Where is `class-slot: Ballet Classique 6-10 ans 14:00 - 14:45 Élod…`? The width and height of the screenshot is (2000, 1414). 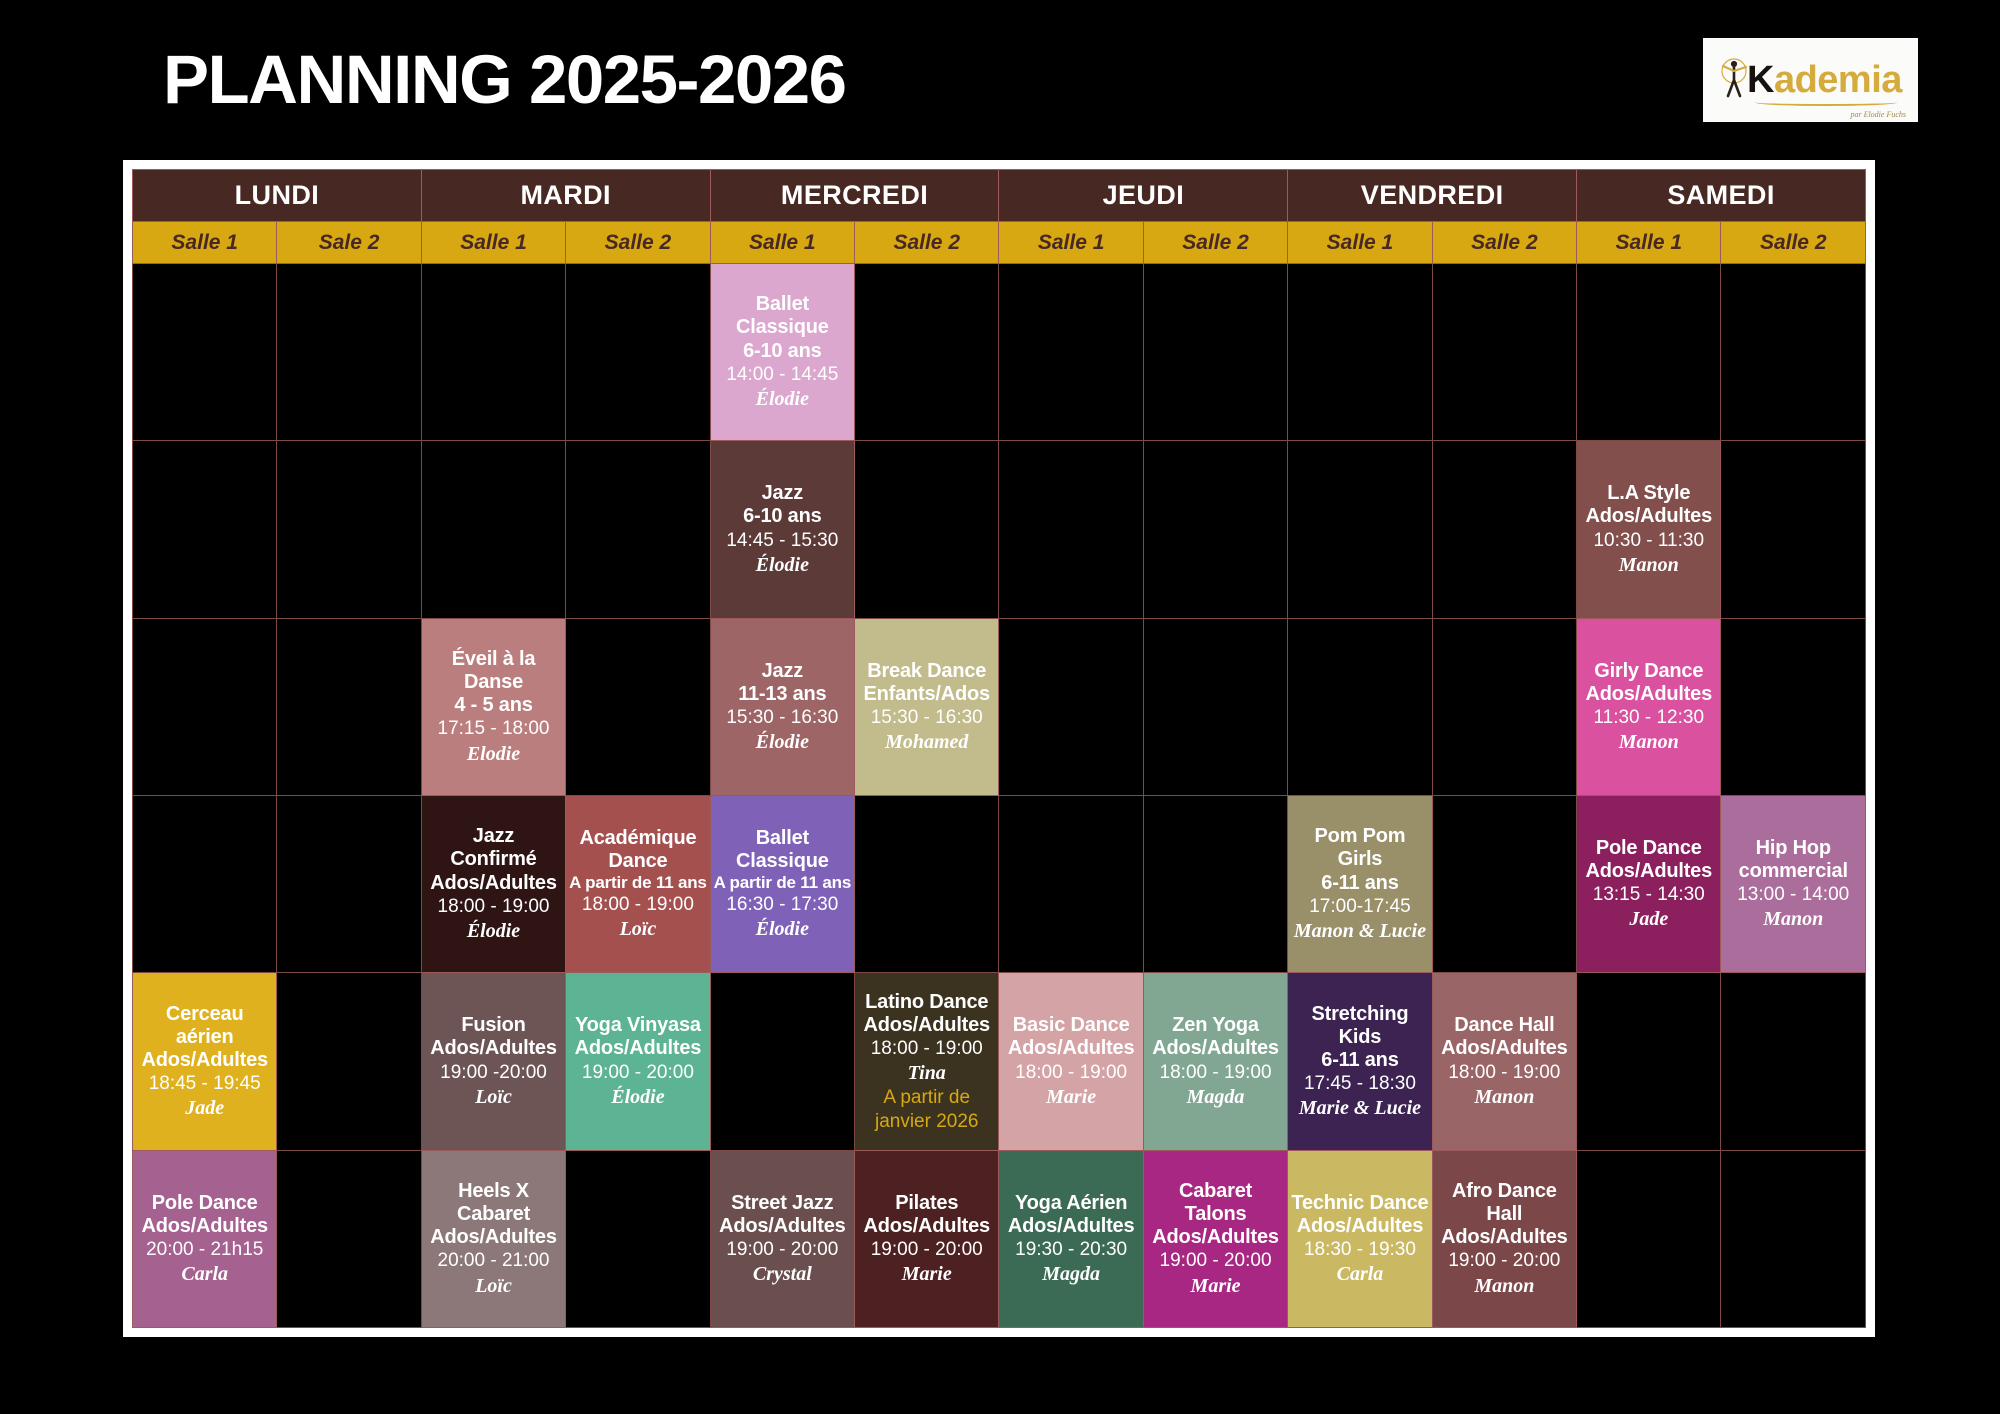
class-slot: Ballet Classique 6-10 ans 14:00 - 14:45 Élod… is located at coordinates (782, 352).